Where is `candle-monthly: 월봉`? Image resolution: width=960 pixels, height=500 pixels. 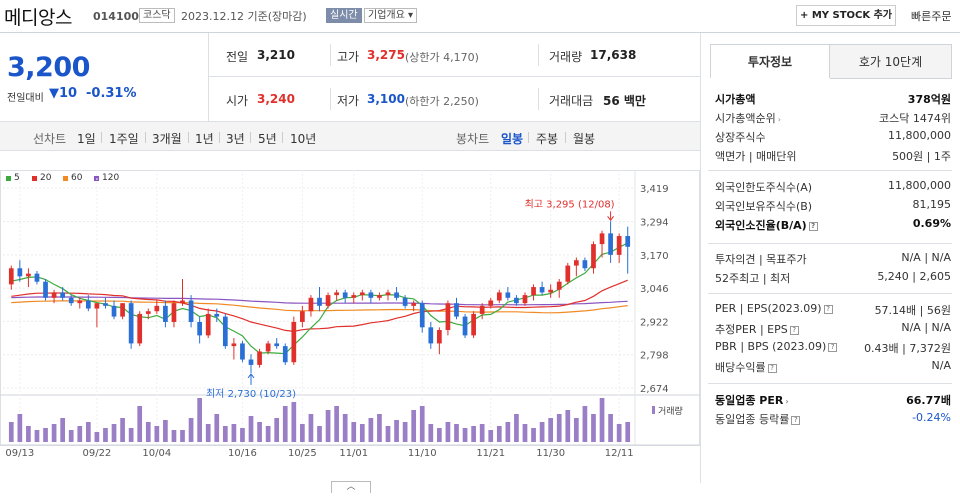 candle-monthly: 월봉 is located at coordinates (584, 139).